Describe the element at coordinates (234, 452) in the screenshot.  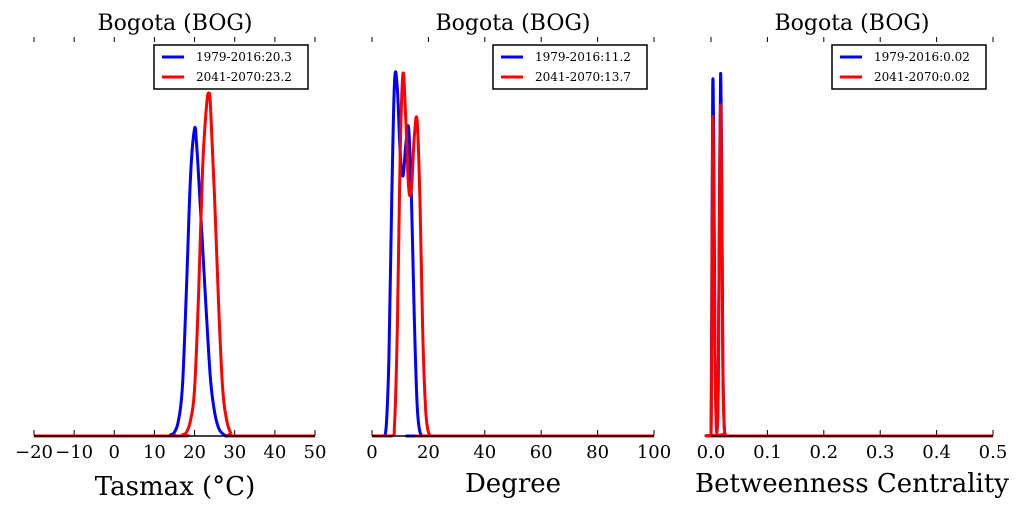
I see `x-tick-label: 30` at that location.